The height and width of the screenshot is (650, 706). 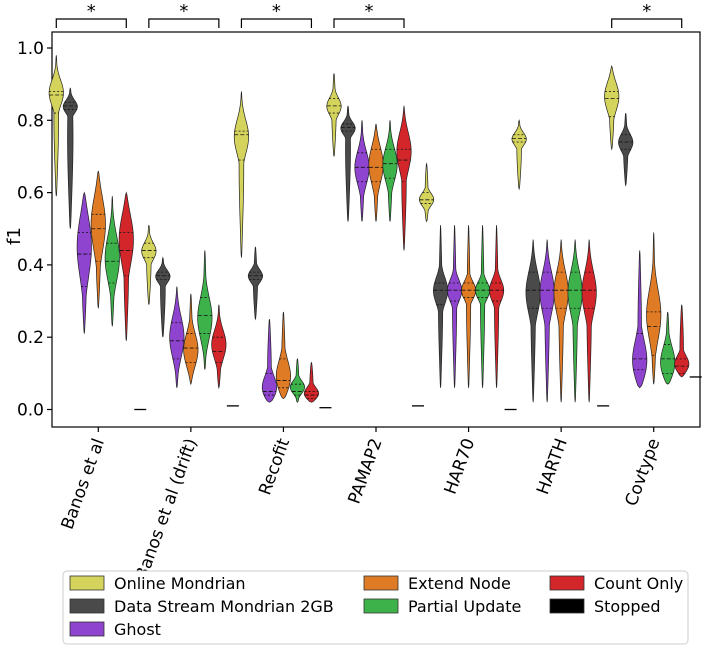 What do you see at coordinates (30, 49) in the screenshot?
I see `y-tick-label: 1.0` at bounding box center [30, 49].